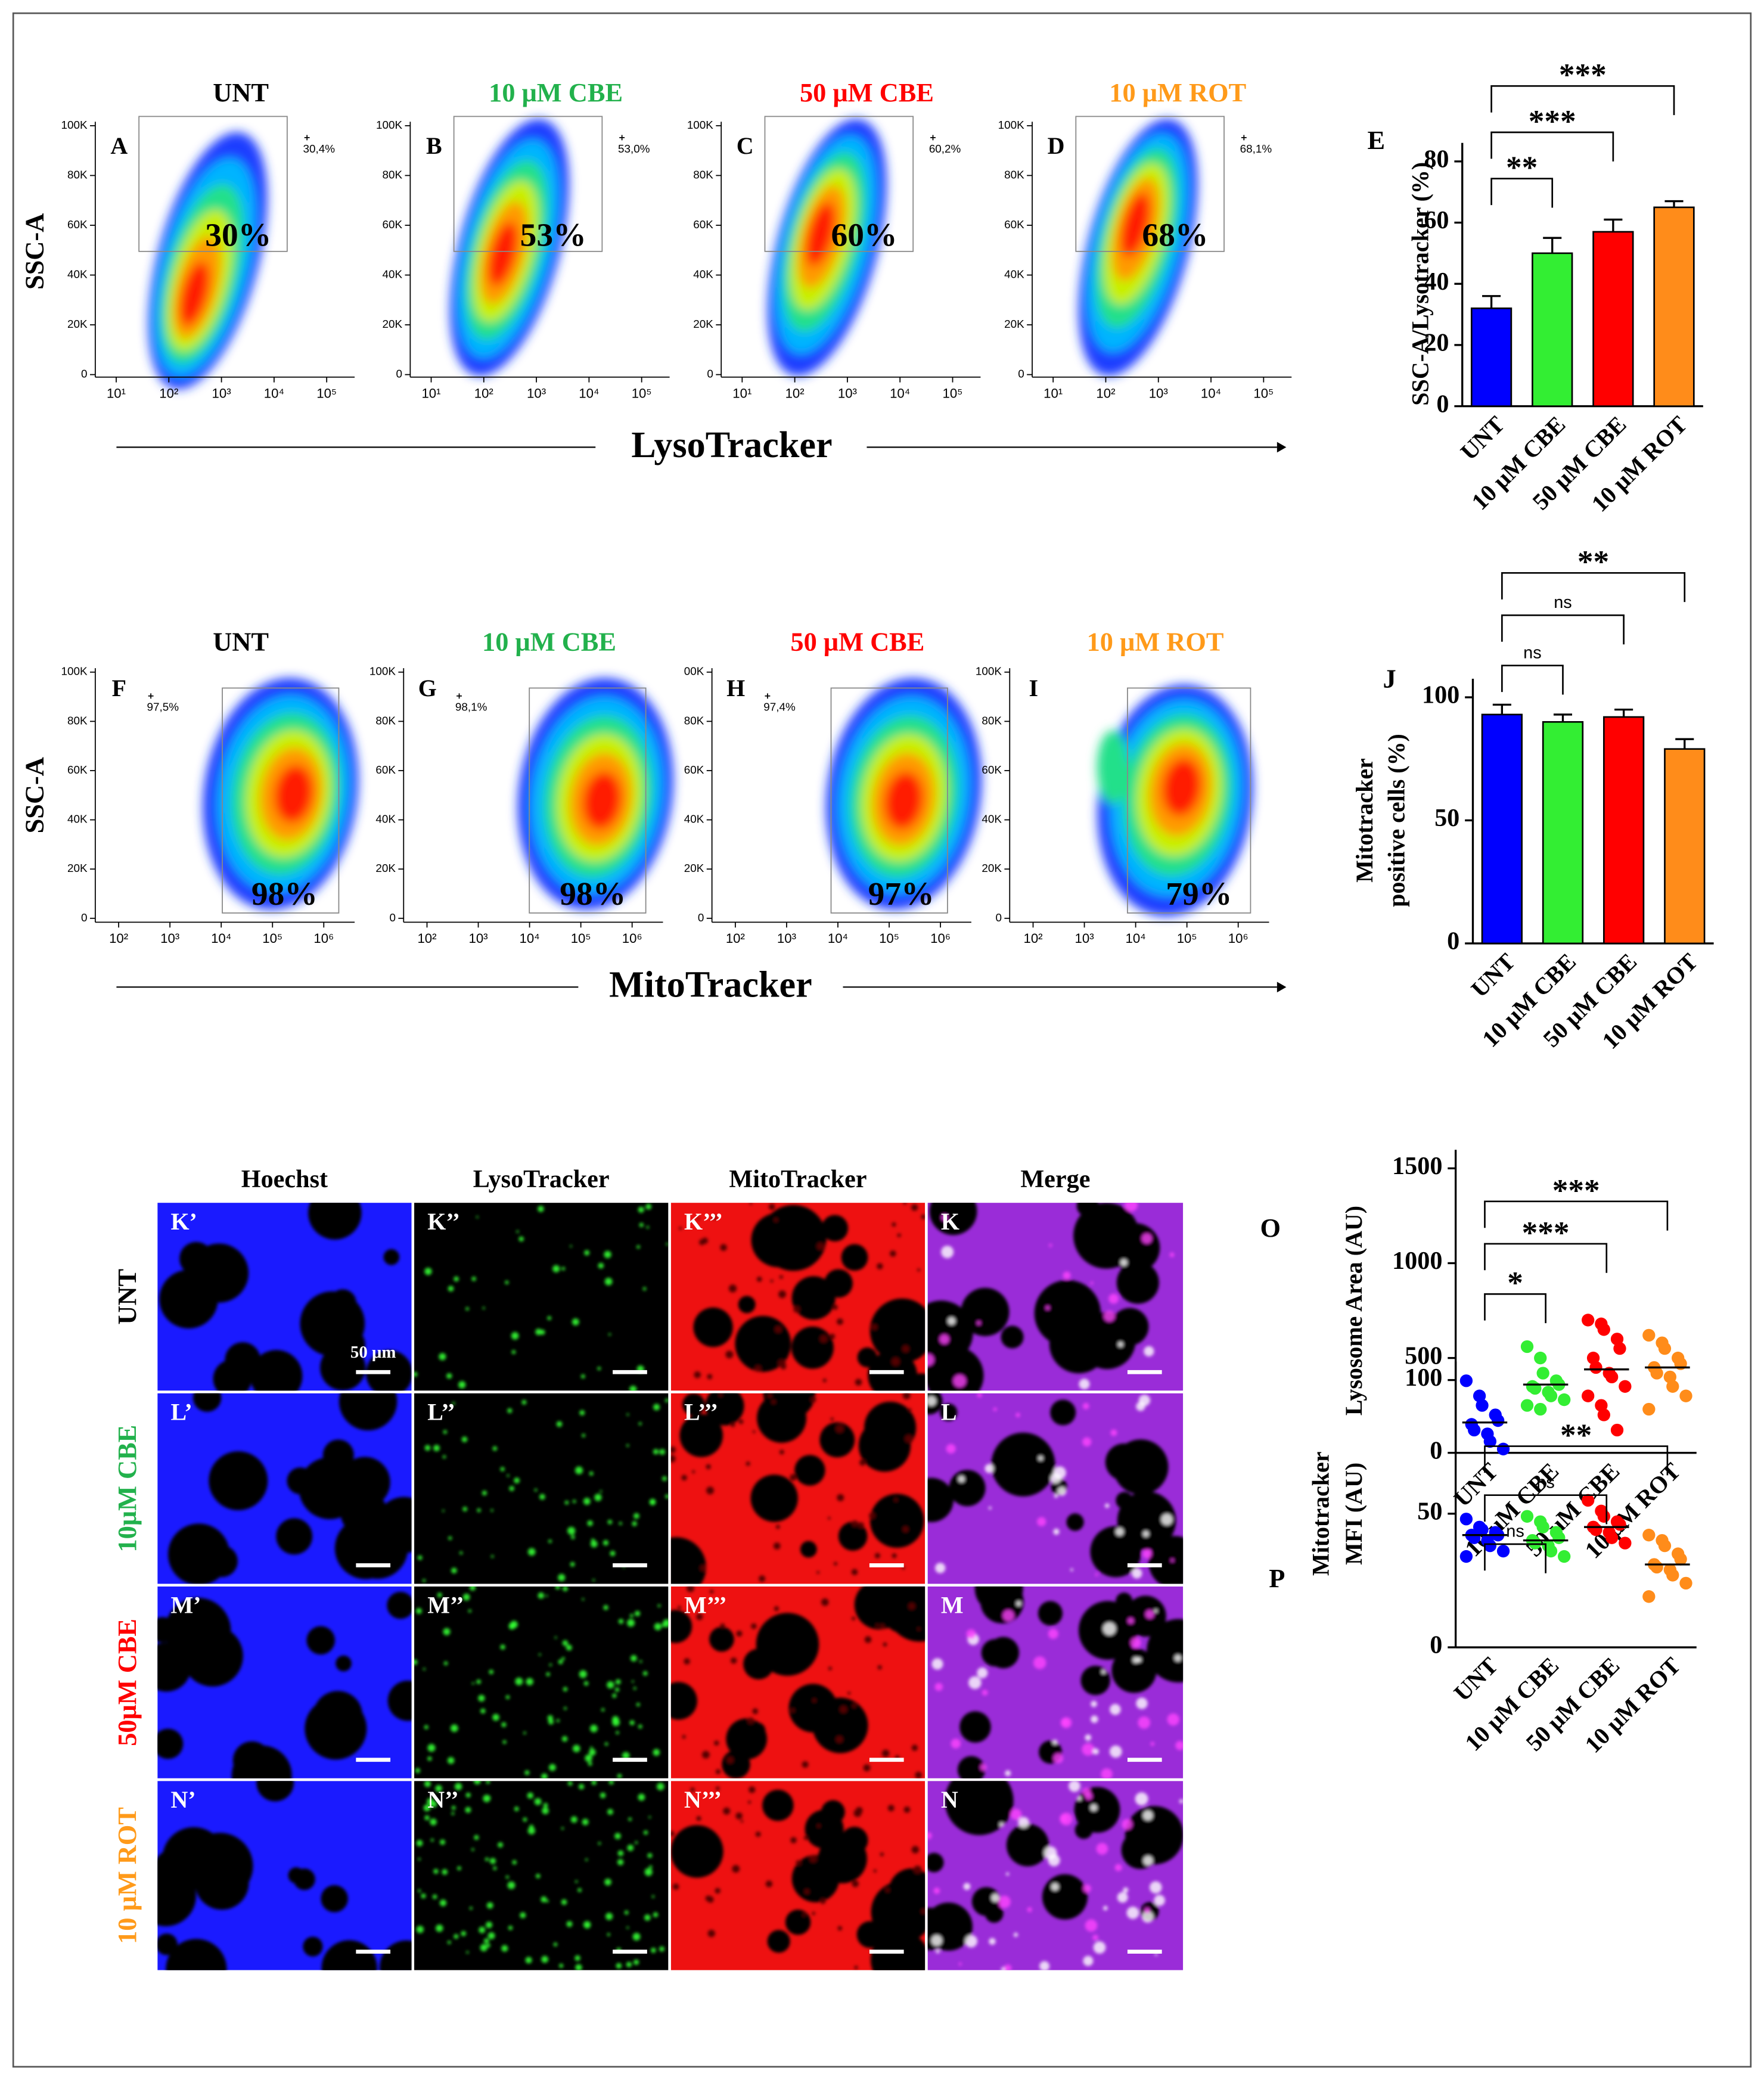 This screenshot has width=1764, height=2080. Describe the element at coordinates (701, 1412) in the screenshot. I see `panel-label: L’’’` at that location.